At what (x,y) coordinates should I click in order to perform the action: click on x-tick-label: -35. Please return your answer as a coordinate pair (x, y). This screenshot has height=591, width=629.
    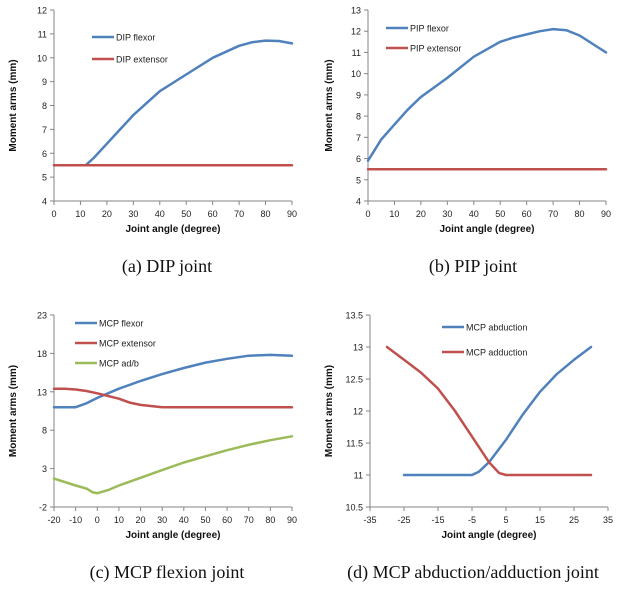
    Looking at the image, I should click on (369, 520).